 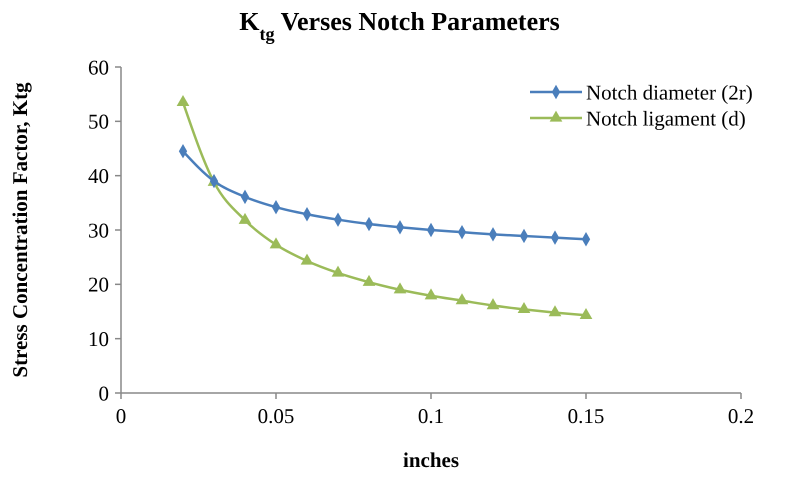 I want to click on y-tick-label: 50, so click(x=98, y=122).